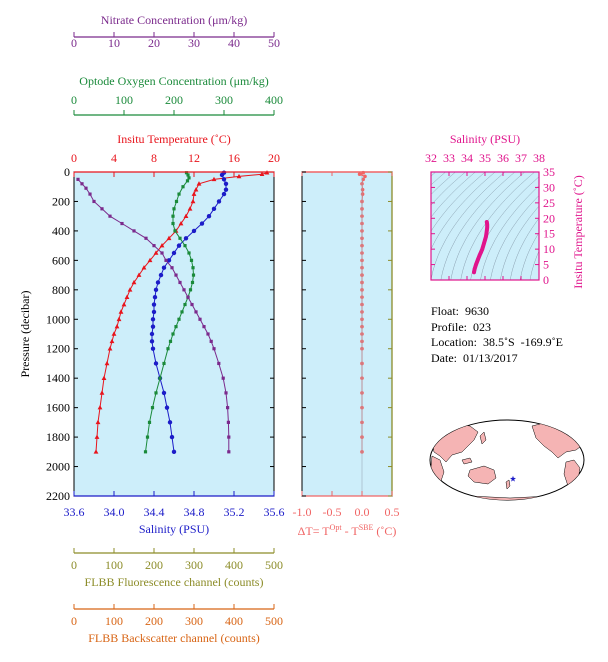 Image resolution: width=608 pixels, height=662 pixels. What do you see at coordinates (61, 201) in the screenshot?
I see `pressure-tick-label: 200` at bounding box center [61, 201].